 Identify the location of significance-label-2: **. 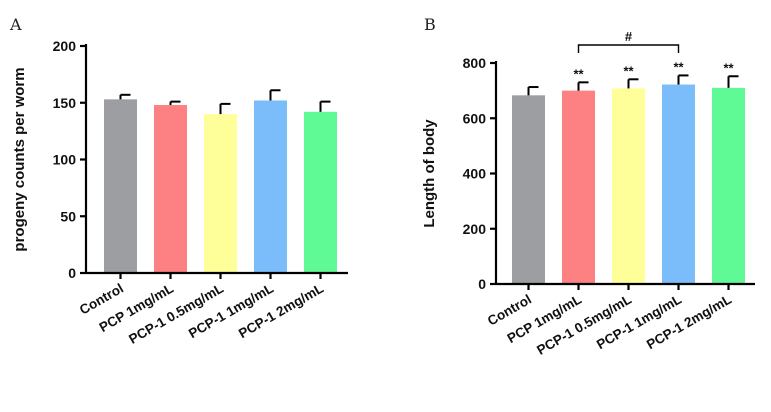
(578, 73).